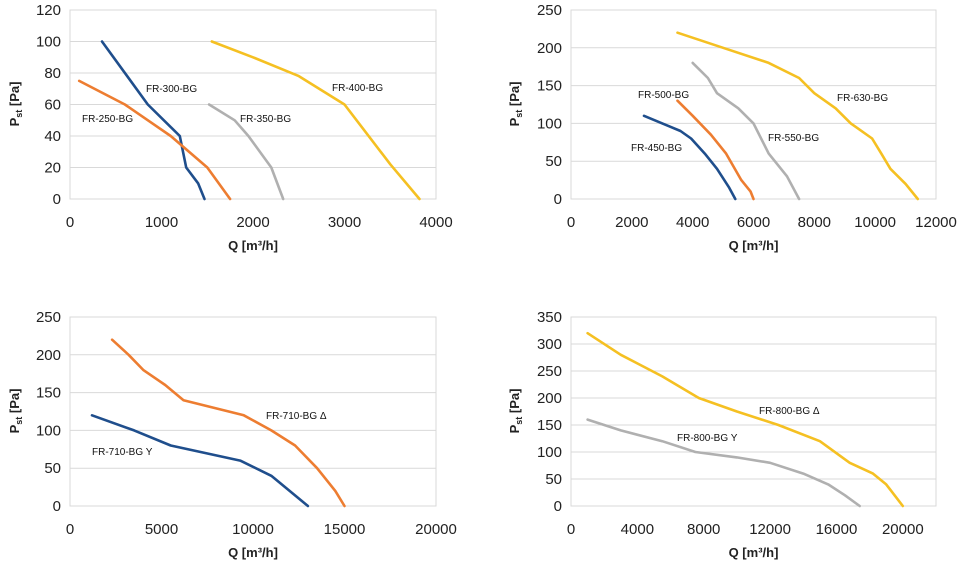 This screenshot has height=567, width=964. I want to click on chart-3-series-label-fr-710-bg-: FR-710-BG Δ, so click(296, 416).